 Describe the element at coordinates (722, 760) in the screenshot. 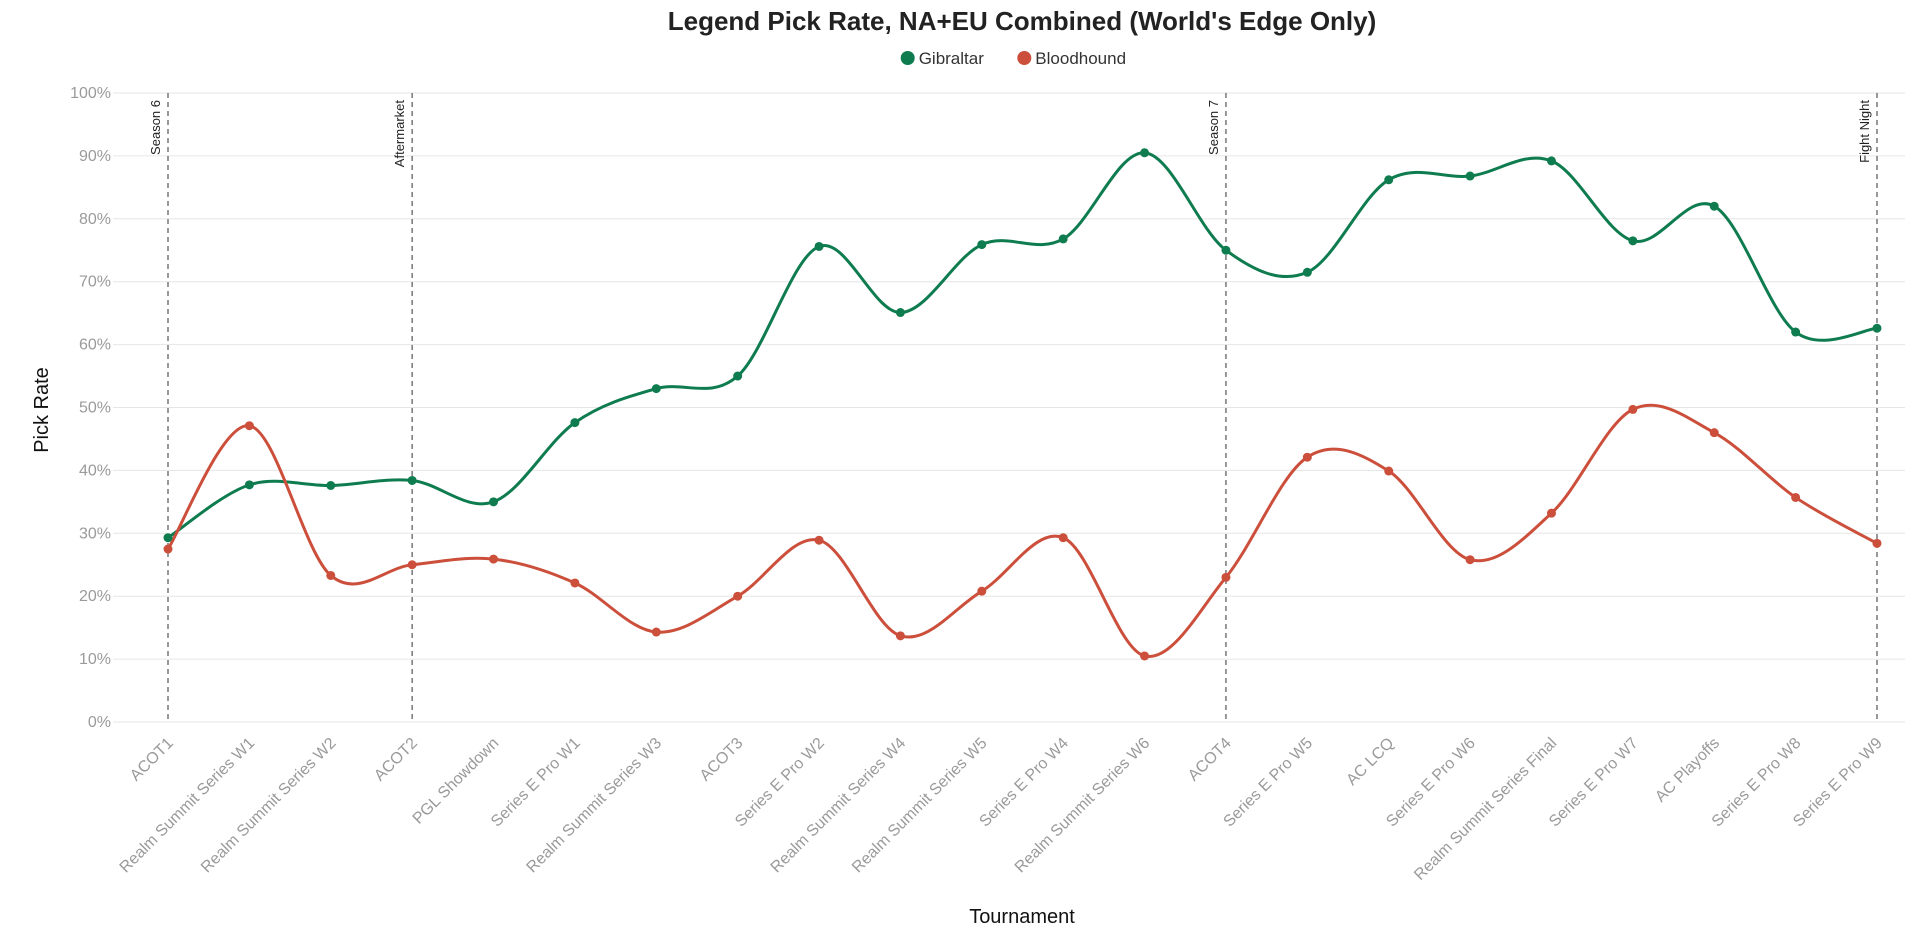

I see `x-tick-label: ACOT3` at that location.